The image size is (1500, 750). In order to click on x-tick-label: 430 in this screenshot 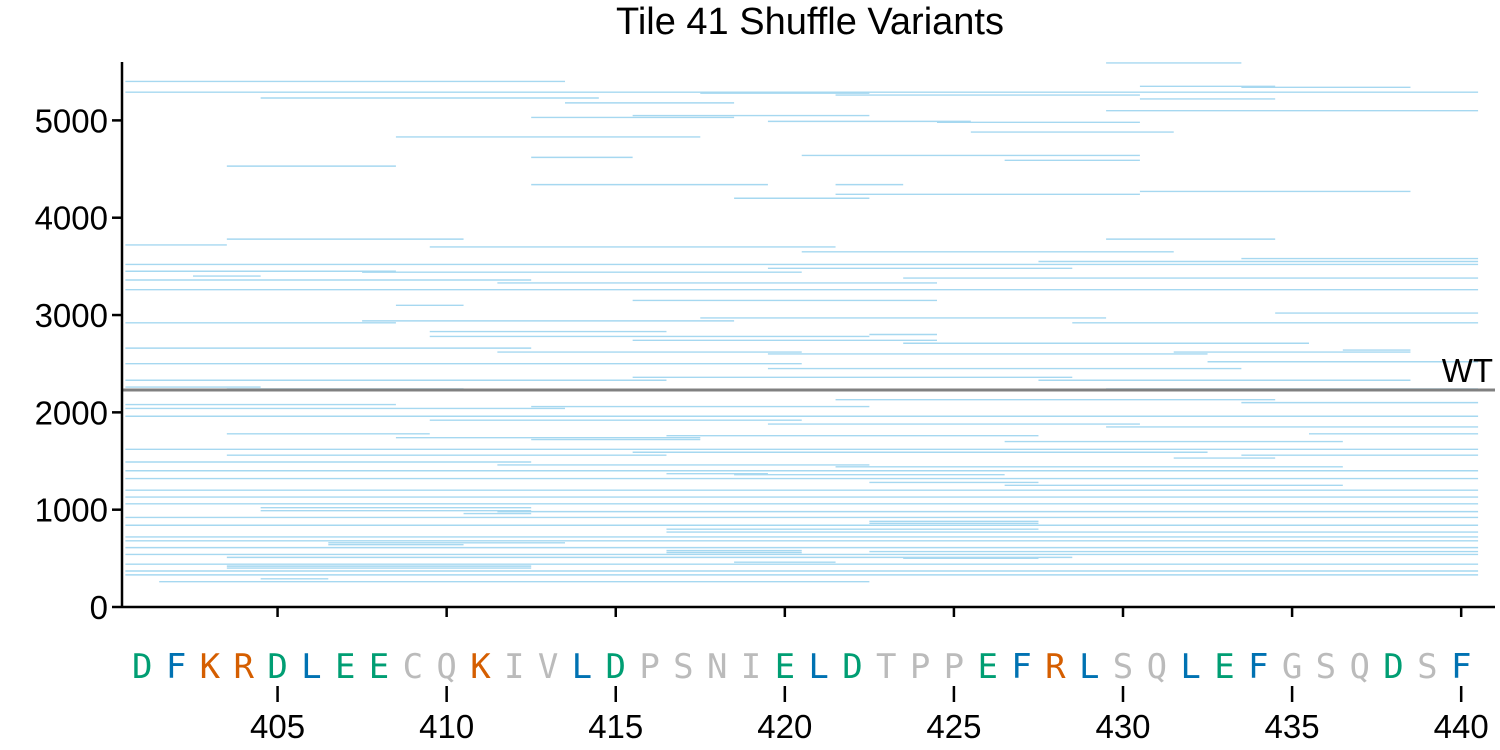, I will do `click(1122, 726)`.